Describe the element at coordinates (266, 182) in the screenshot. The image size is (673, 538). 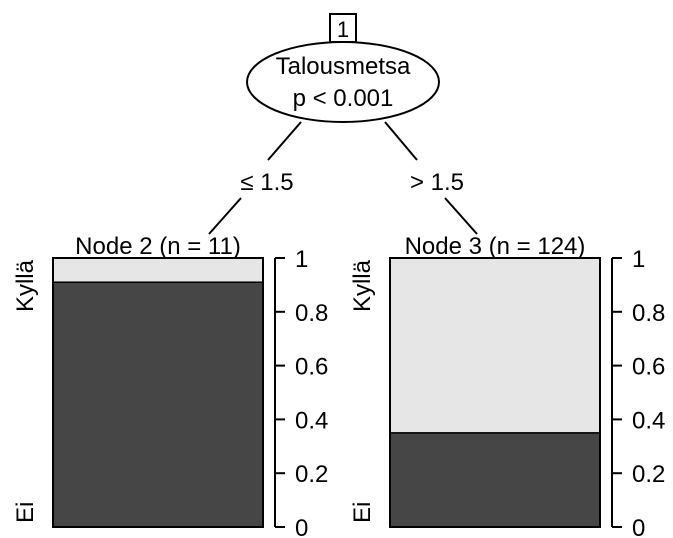
I see `left-edge-label: ≤ 1.5` at that location.